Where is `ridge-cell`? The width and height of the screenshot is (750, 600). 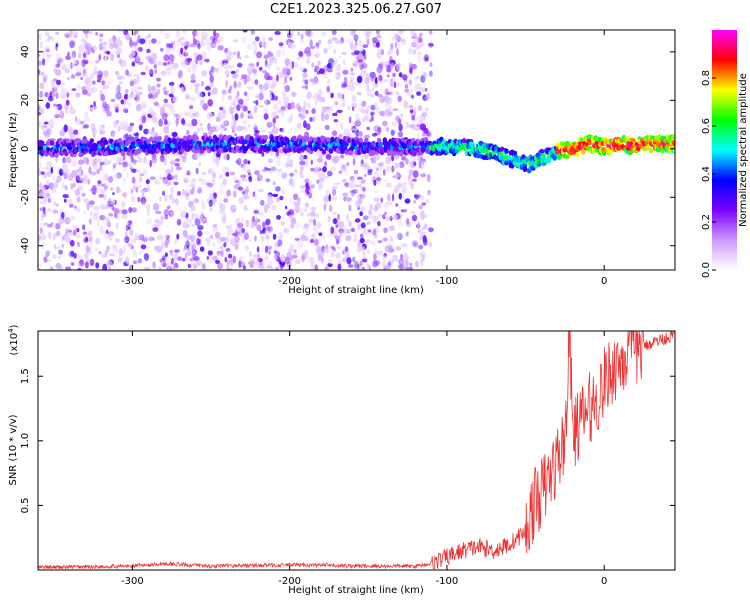 ridge-cell is located at coordinates (413, 140).